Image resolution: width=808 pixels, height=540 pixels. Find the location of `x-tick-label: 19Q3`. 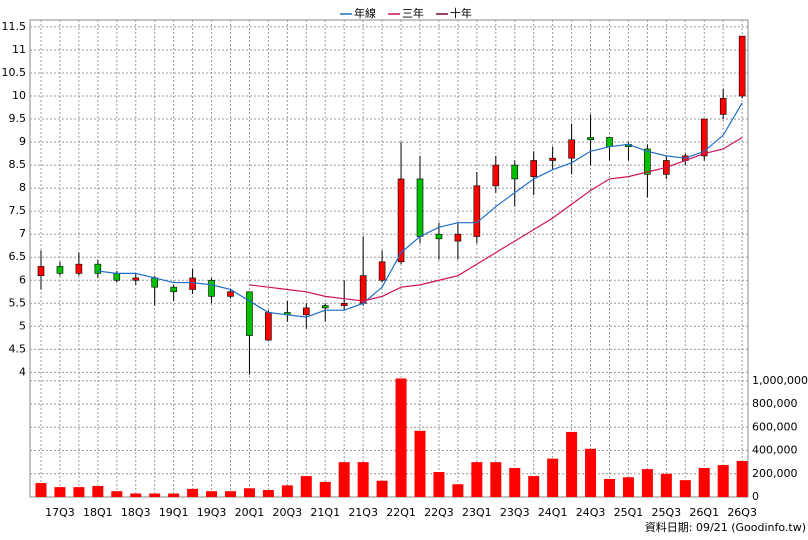

x-tick-label: 19Q3 is located at coordinates (212, 512).